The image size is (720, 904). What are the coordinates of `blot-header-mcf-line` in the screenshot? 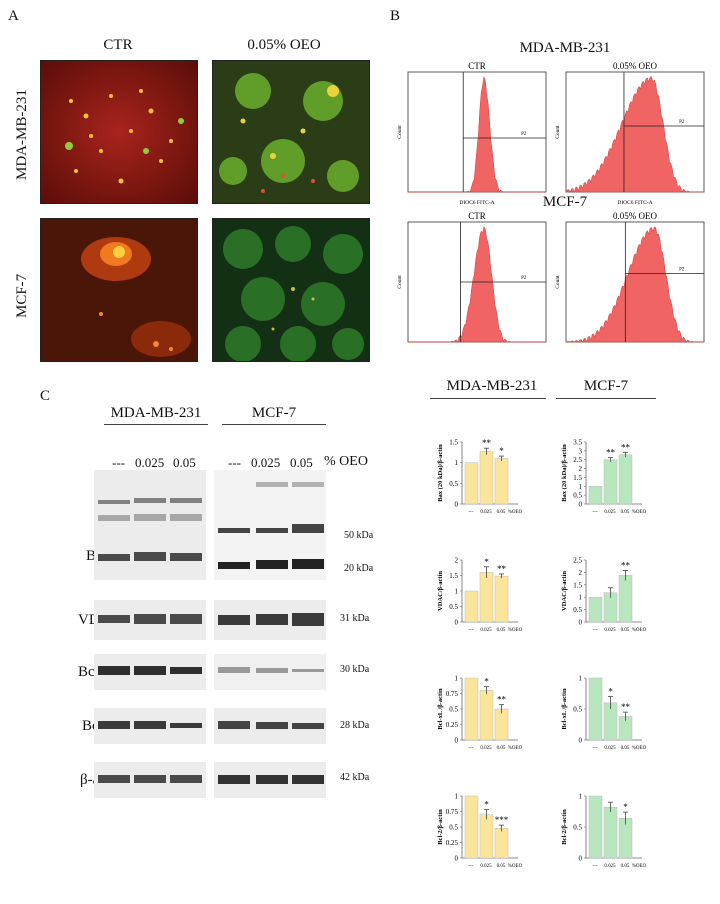 It's located at (274, 424).